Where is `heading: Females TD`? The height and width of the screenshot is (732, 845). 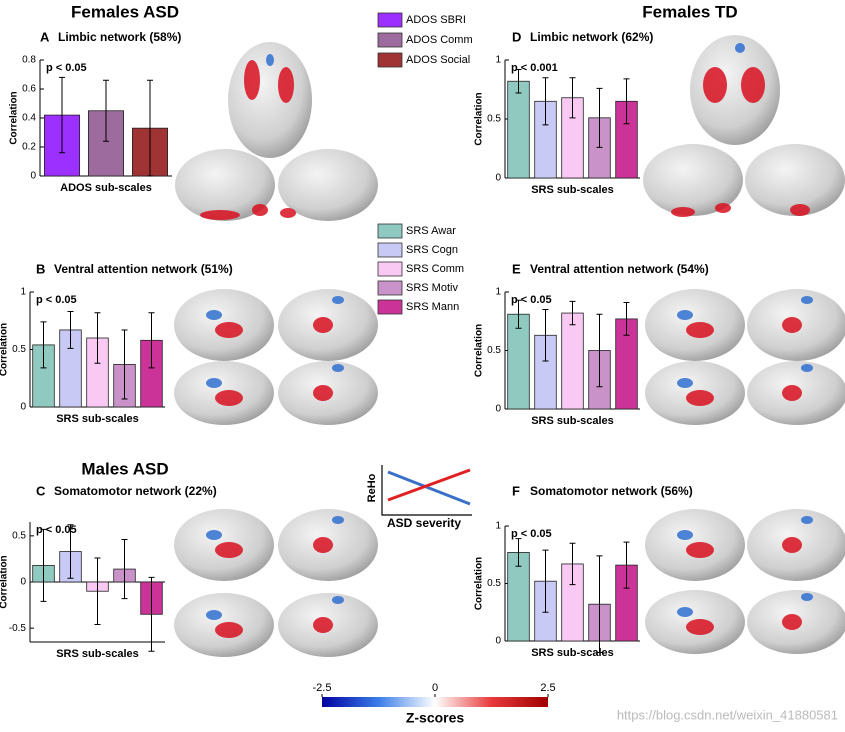 heading: Females TD is located at coordinates (689, 11).